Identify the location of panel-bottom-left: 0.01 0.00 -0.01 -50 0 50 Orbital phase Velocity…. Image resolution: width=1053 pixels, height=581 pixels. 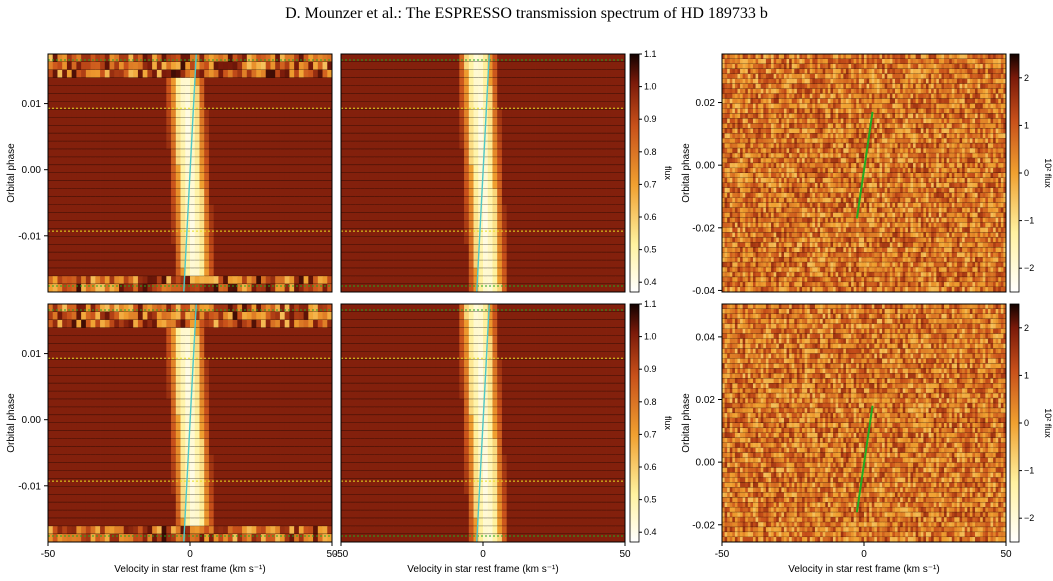
(172, 439).